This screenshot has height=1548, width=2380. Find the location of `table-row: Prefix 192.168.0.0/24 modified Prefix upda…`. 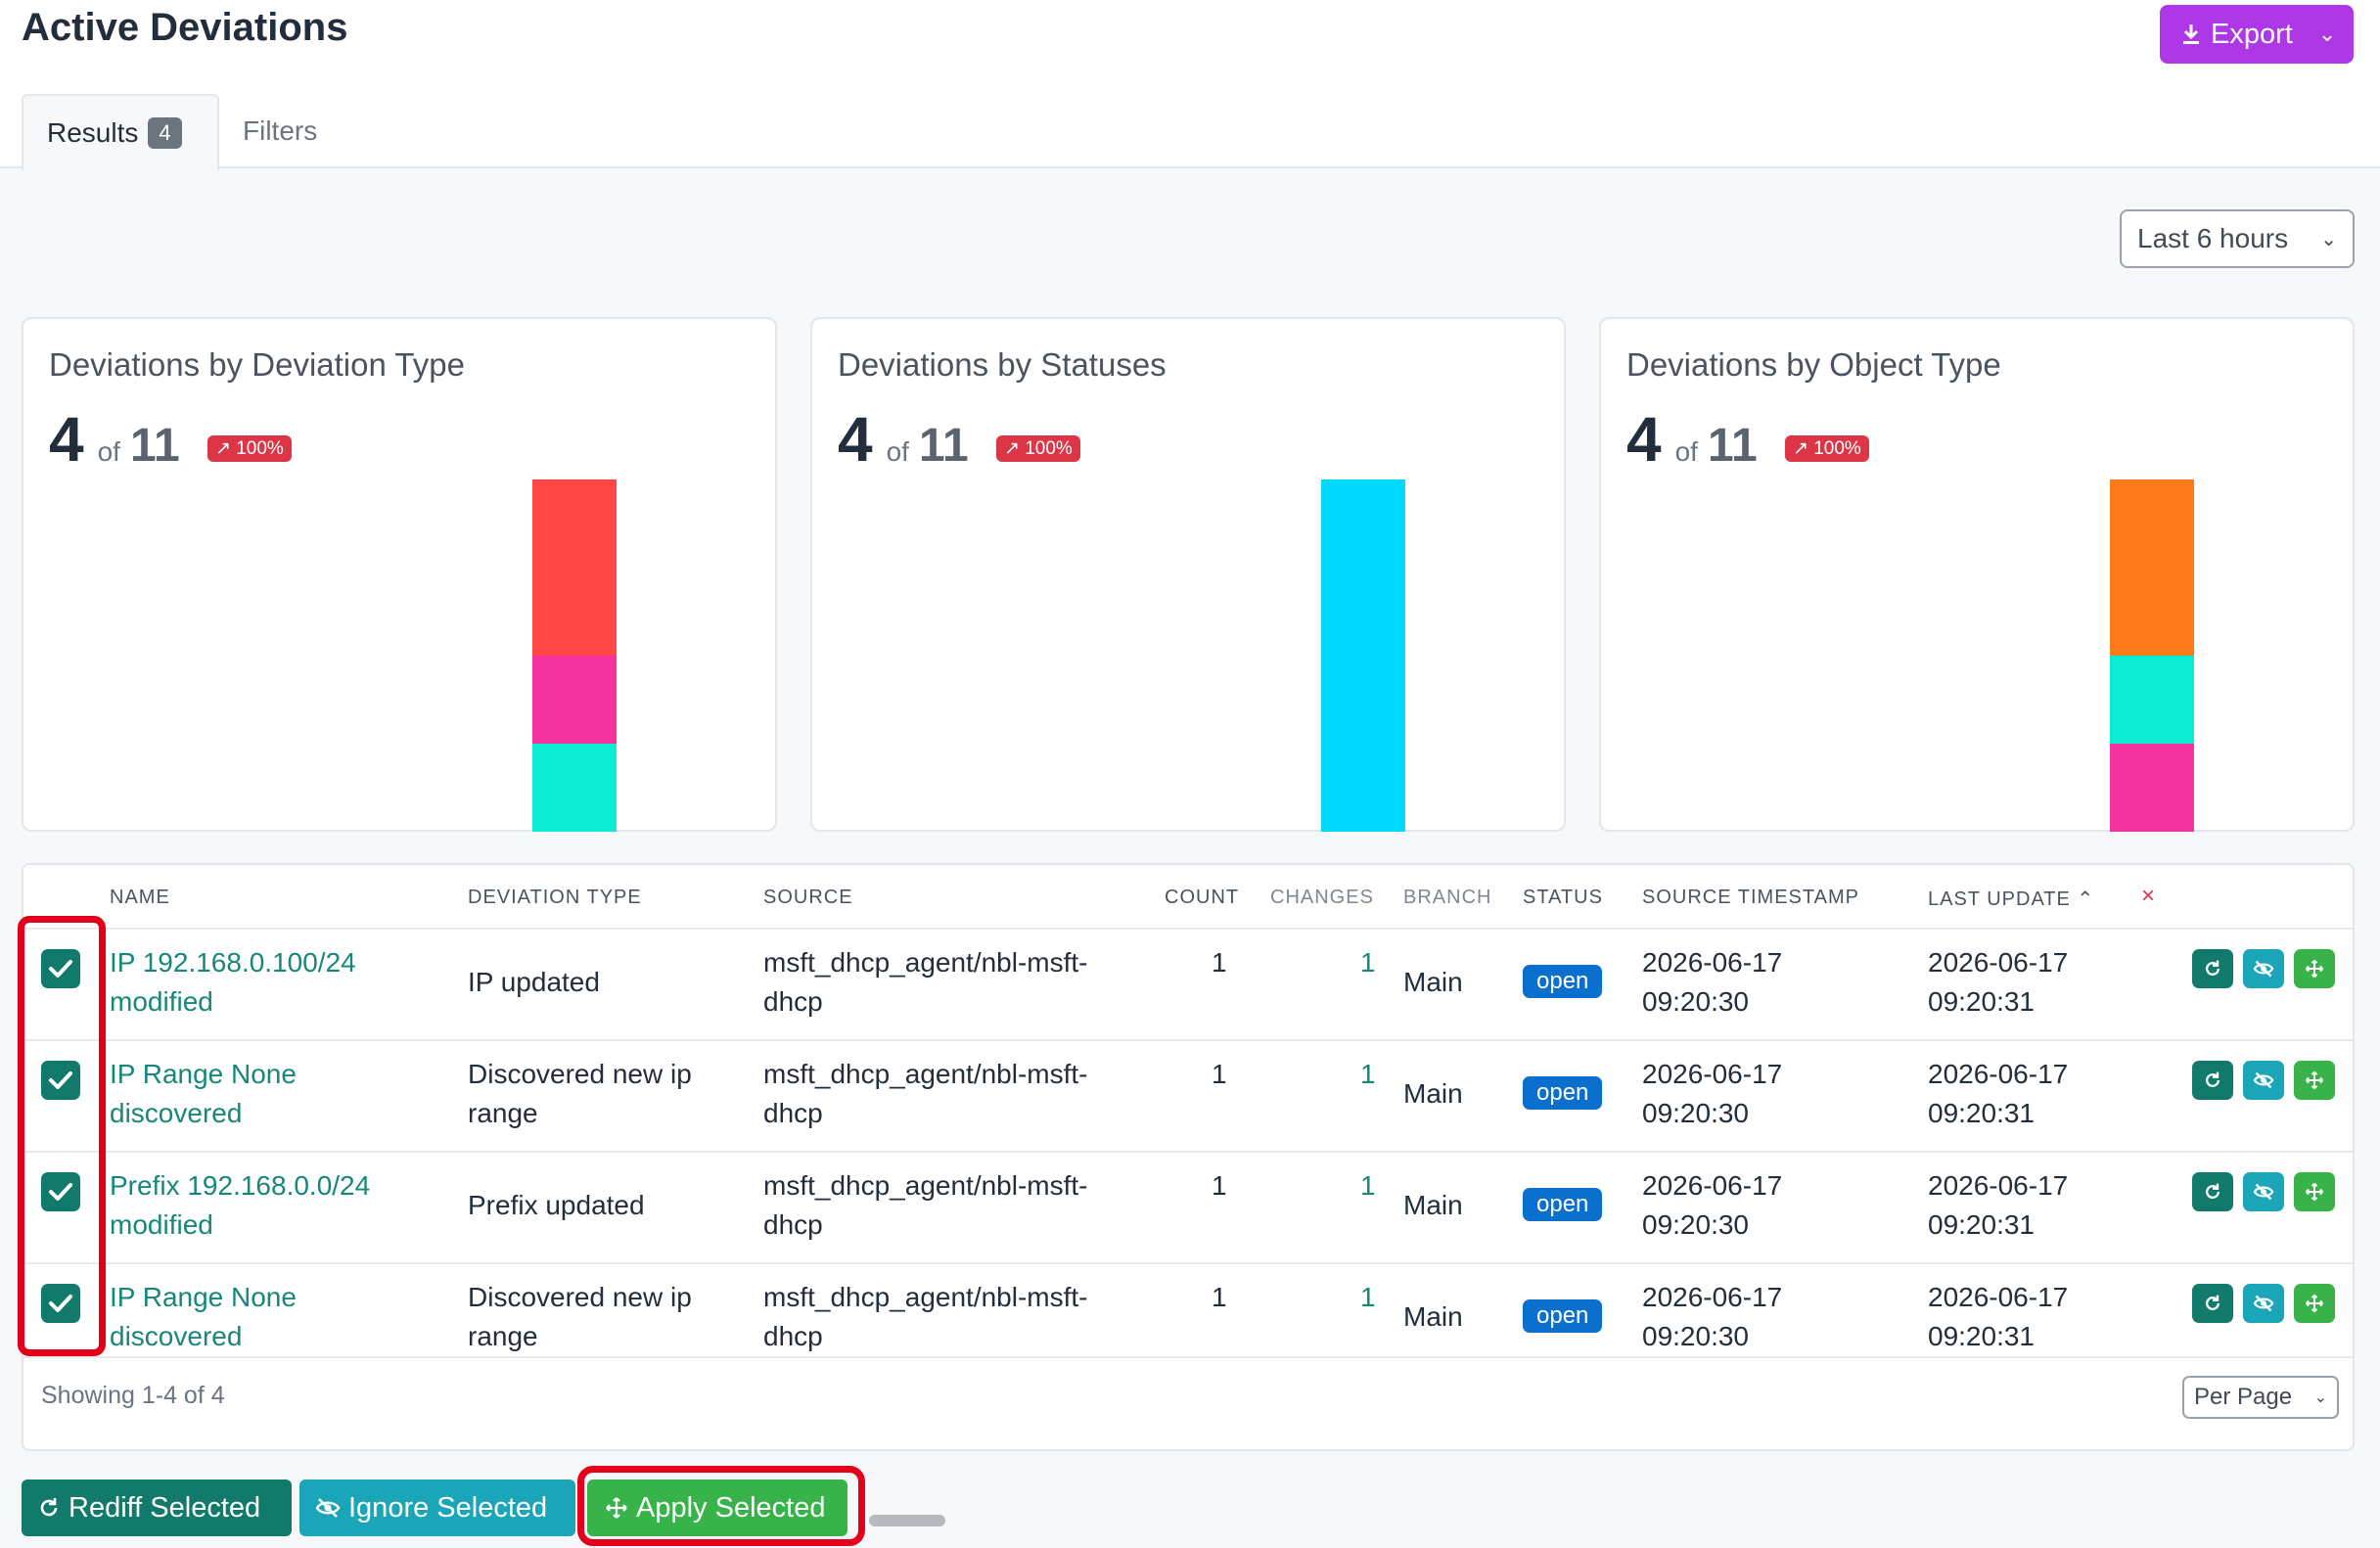

table-row: Prefix 192.168.0.0/24 modified Prefix upda… is located at coordinates (1188, 1206).